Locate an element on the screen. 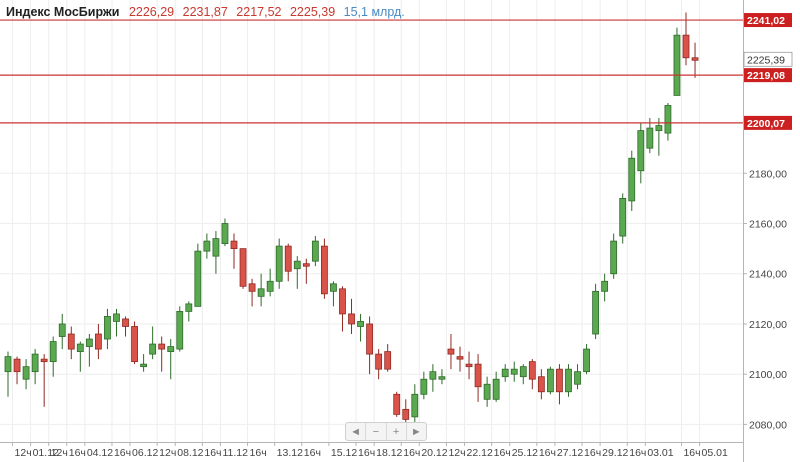 This screenshot has width=800, height=462. y-tick-label: 2120,00 is located at coordinates (768, 325).